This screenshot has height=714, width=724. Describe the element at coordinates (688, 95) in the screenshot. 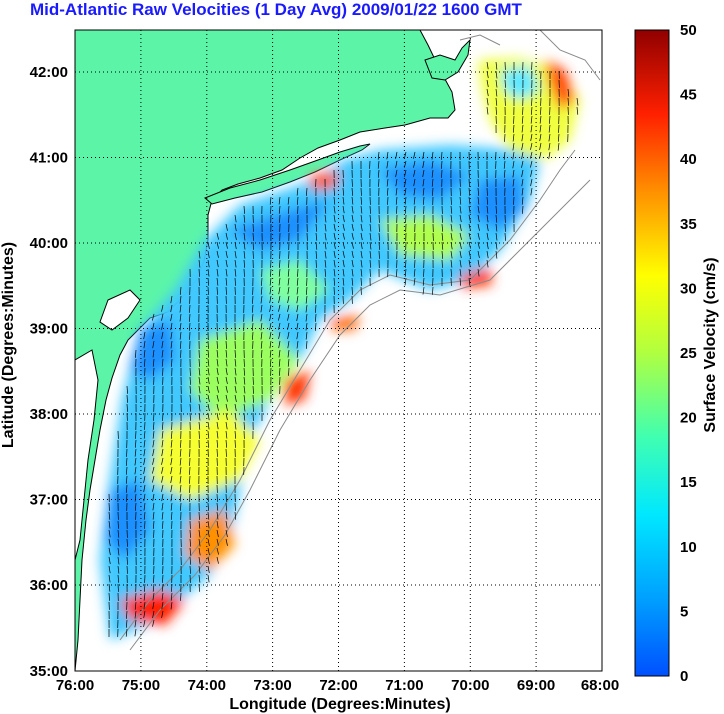

I see `colorbar-tick-label: 45` at that location.